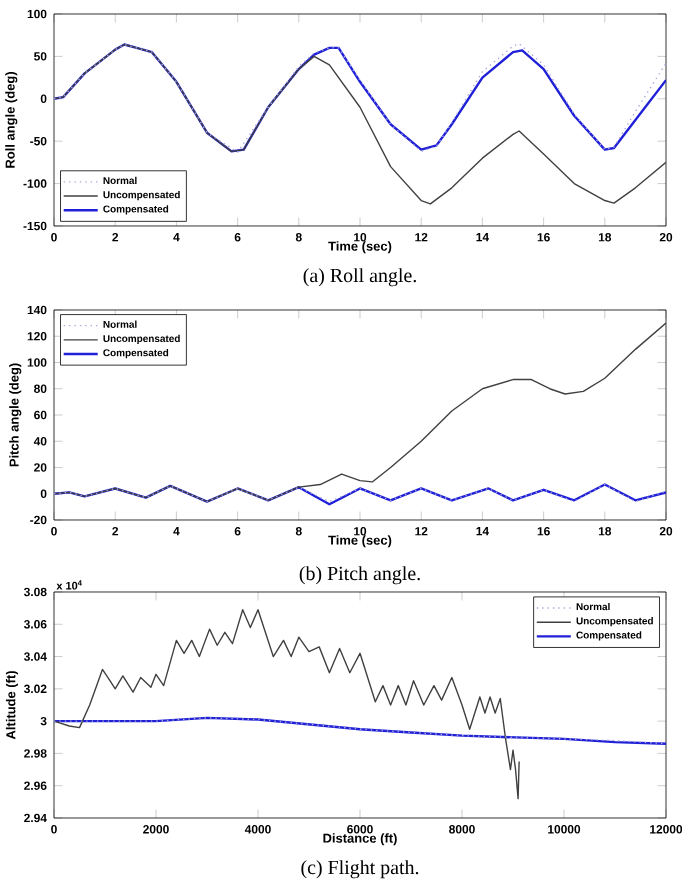  I want to click on text: (b) Pitch angle., so click(359, 575).